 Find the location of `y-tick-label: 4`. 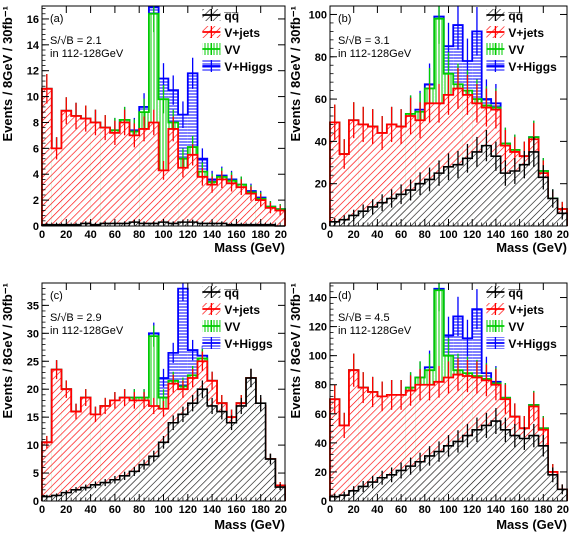

y-tick-label: 4 is located at coordinates (36, 175).